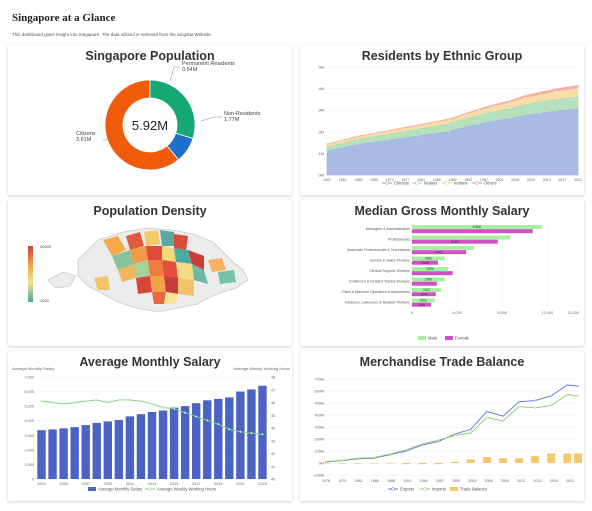  Describe the element at coordinates (422, 338) in the screenshot. I see `salary-legend-male-swatch` at that location.